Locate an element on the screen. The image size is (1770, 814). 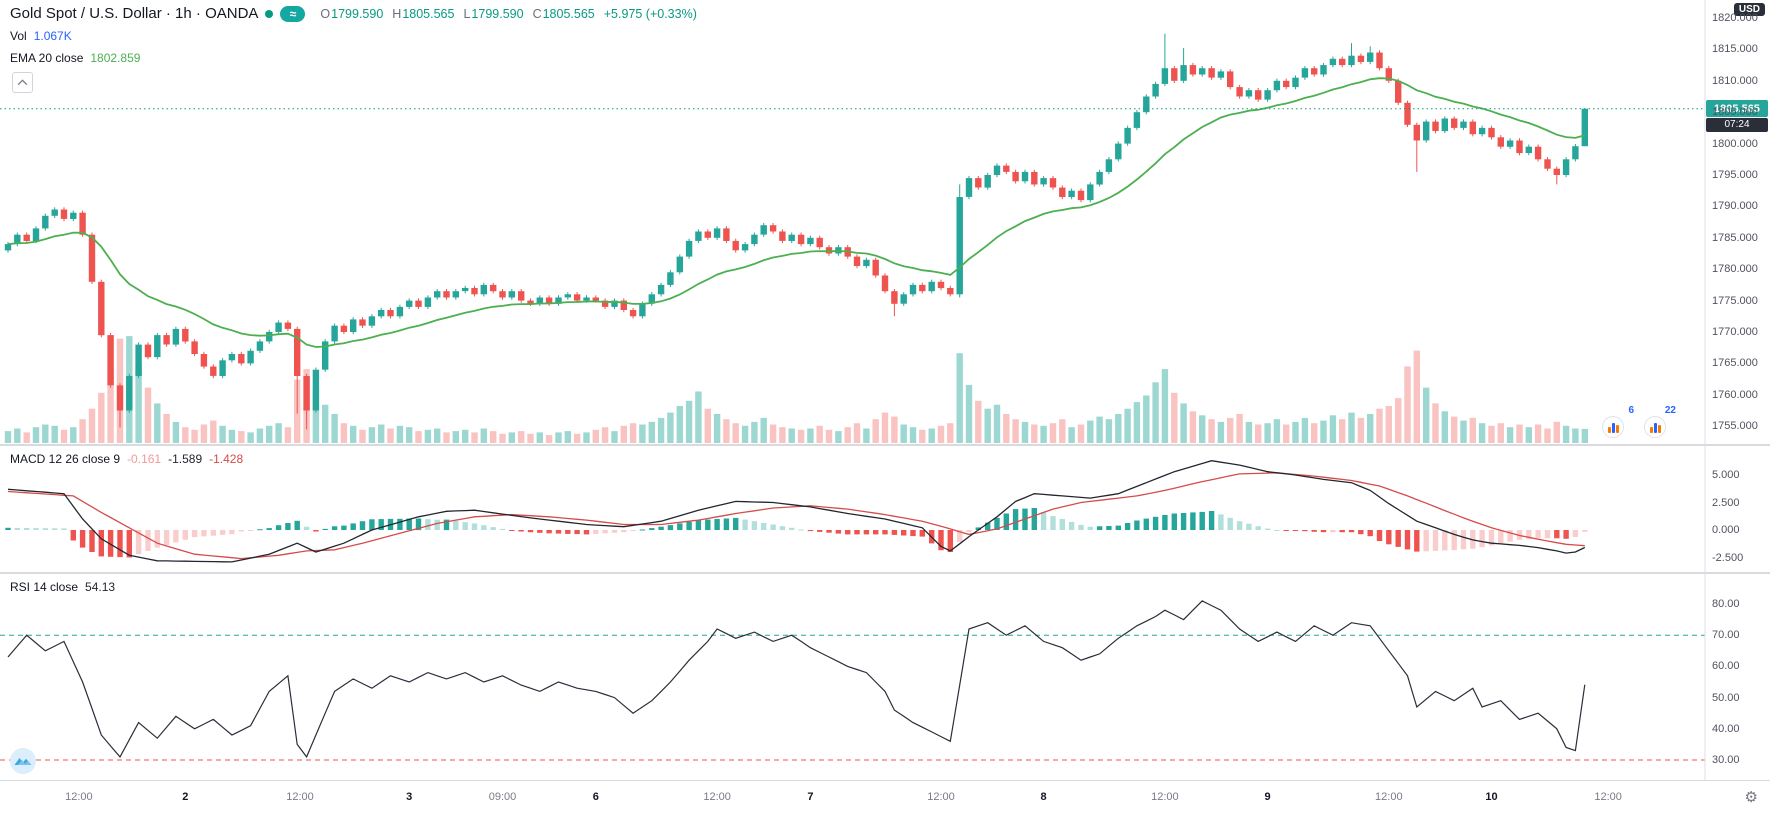
time-axis-label: 2 is located at coordinates (185, 797).